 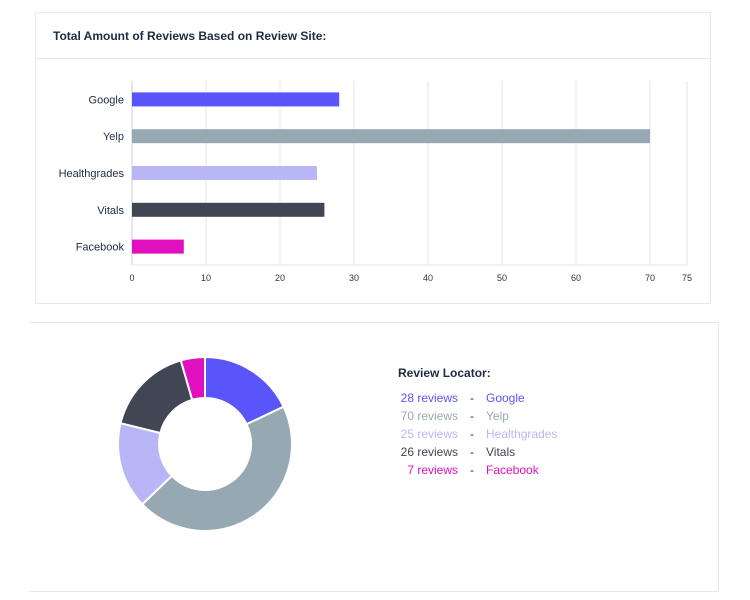 I want to click on legend-row: 25 reviews - Healthgrades, so click(x=478, y=434).